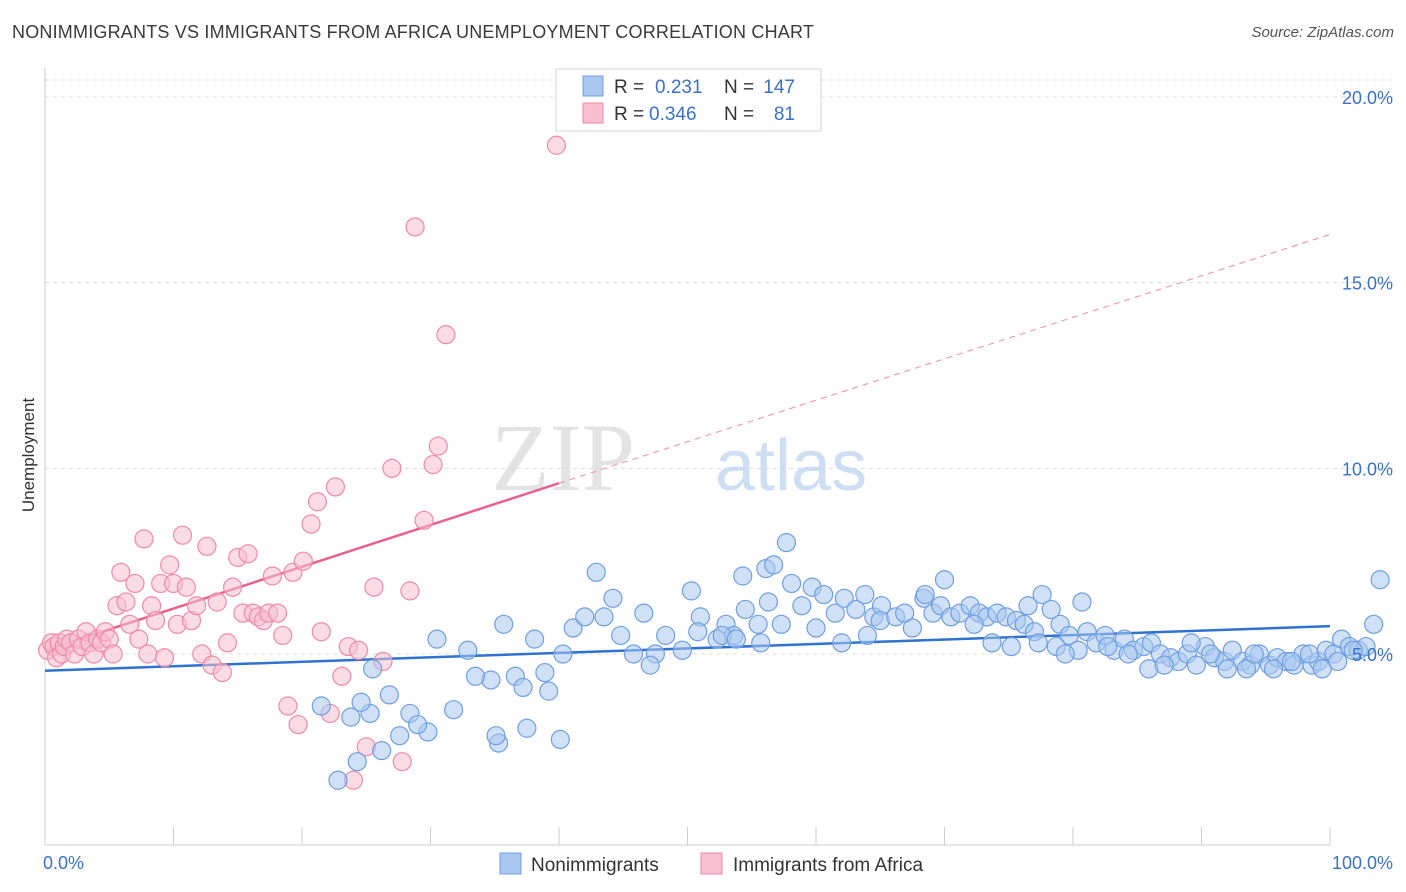 This screenshot has height=892, width=1406. Describe the element at coordinates (679, 87) in the screenshot. I see `legend-r-value-1: 0.231` at that location.